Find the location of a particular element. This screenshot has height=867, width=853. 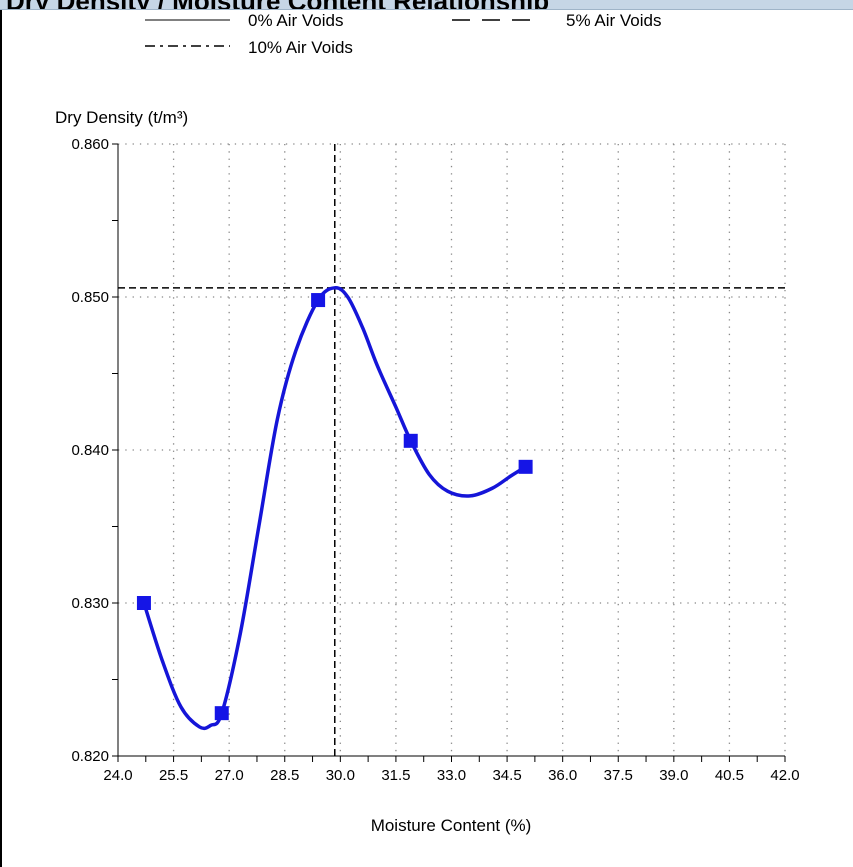

x-tick-label: 42.0 is located at coordinates (784, 775).